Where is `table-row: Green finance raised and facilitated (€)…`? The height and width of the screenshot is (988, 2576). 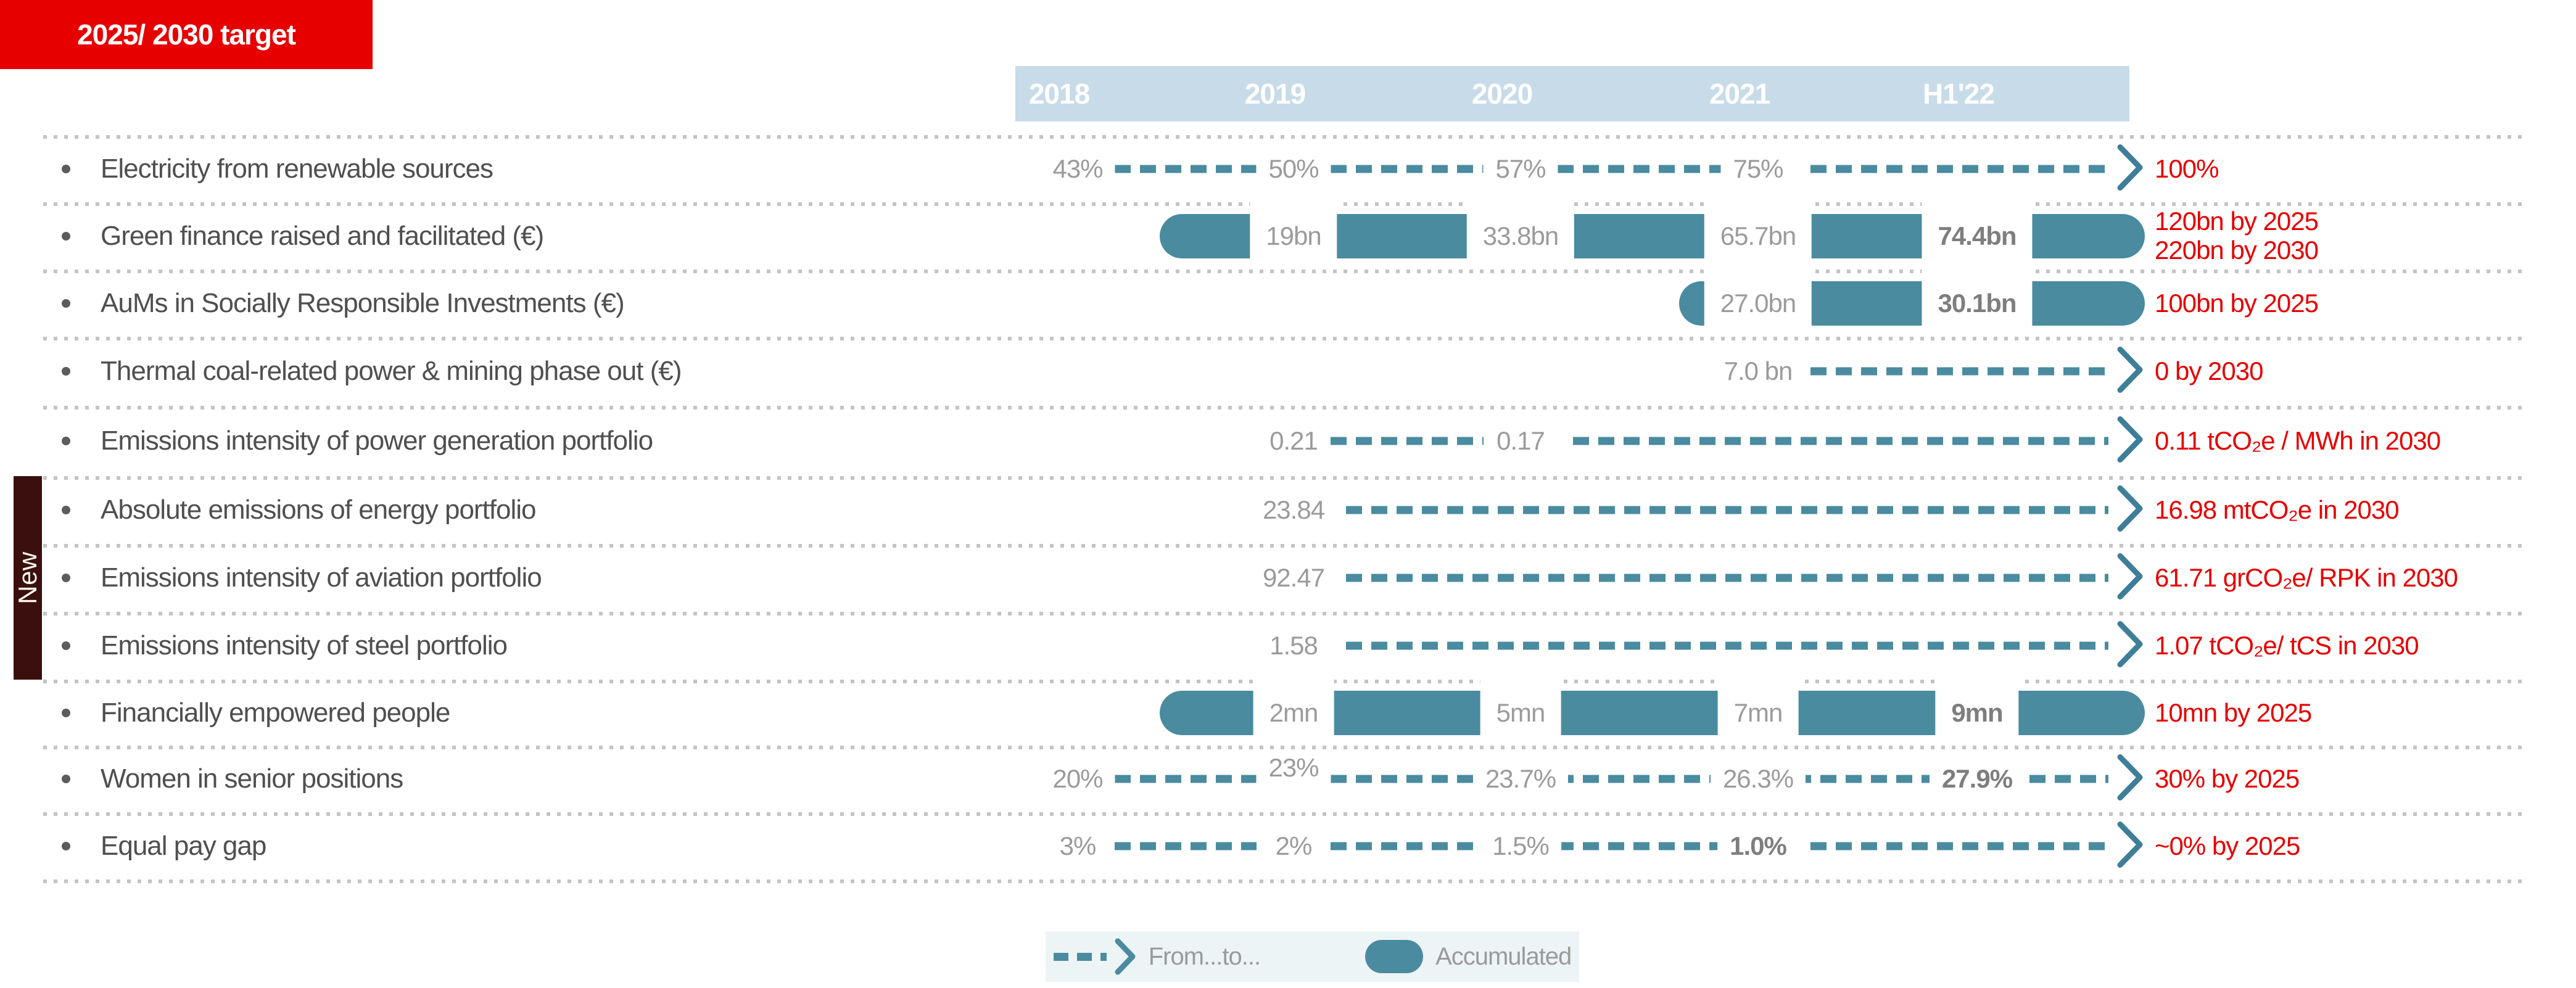
table-row: Green finance raised and facilitated (€)… is located at coordinates (1288, 236).